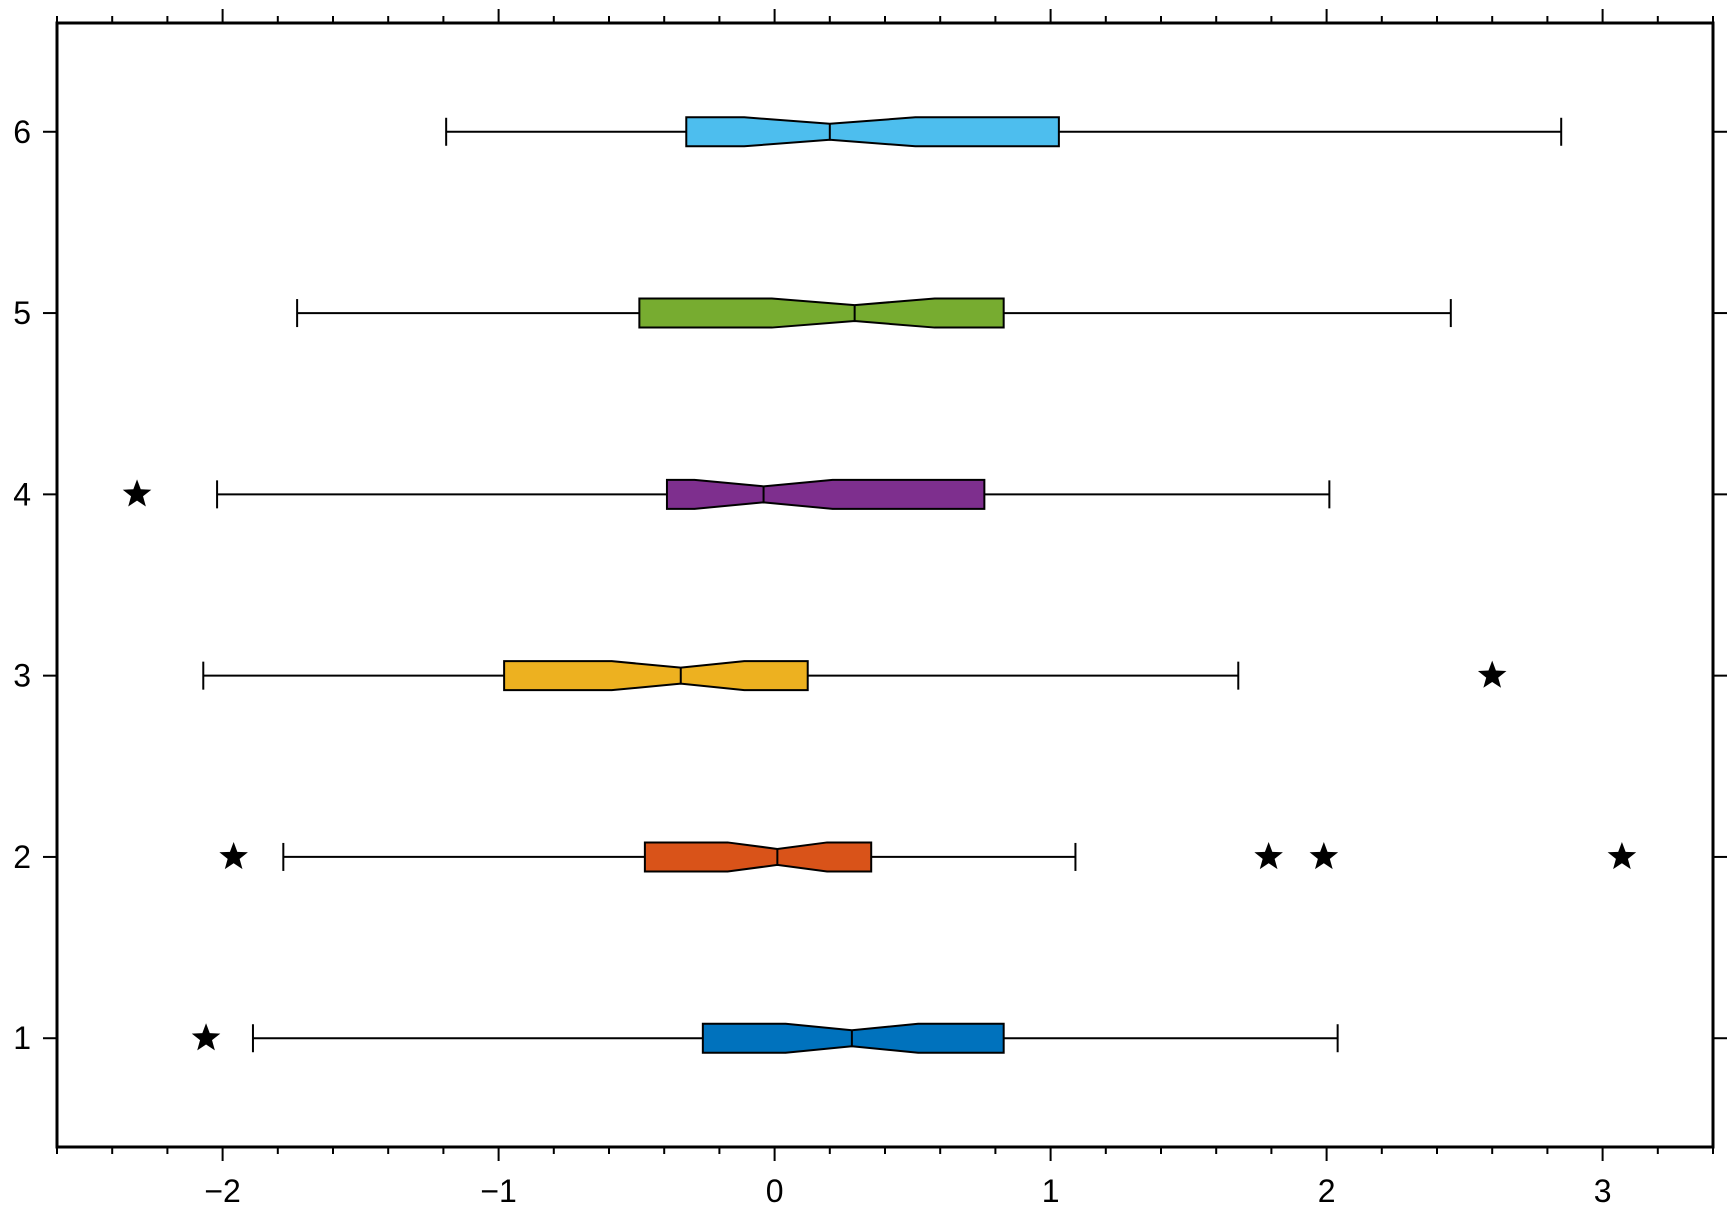  I want to click on y-tick-label: 1, so click(22, 1038).